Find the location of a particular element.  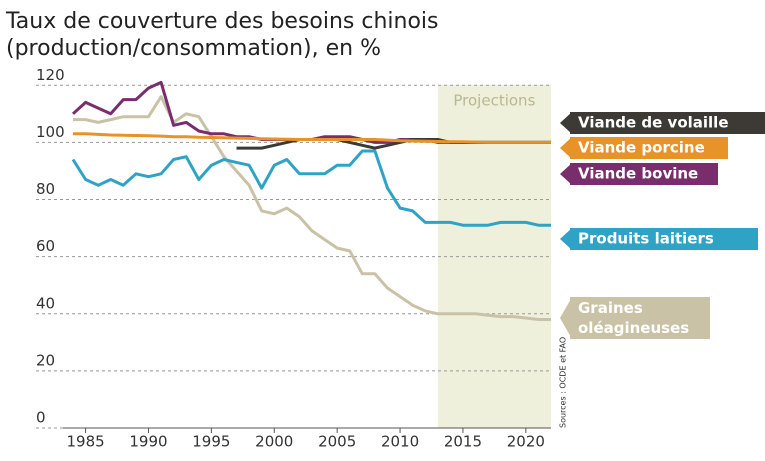

legend-label: Graines oléagineuses is located at coordinates (633, 318).